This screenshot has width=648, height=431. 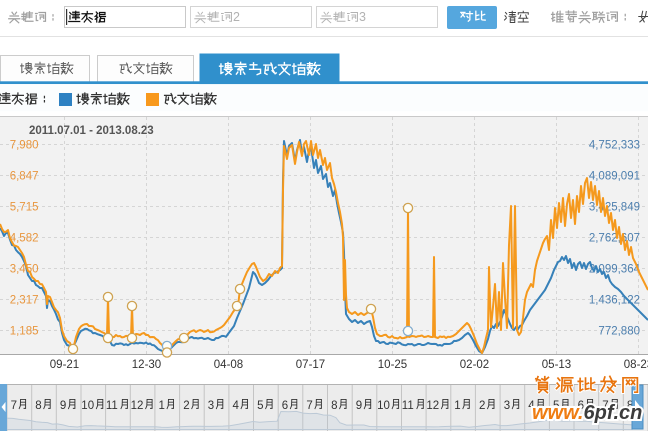 I want to click on svg-text: 4,582, so click(x=24, y=239).